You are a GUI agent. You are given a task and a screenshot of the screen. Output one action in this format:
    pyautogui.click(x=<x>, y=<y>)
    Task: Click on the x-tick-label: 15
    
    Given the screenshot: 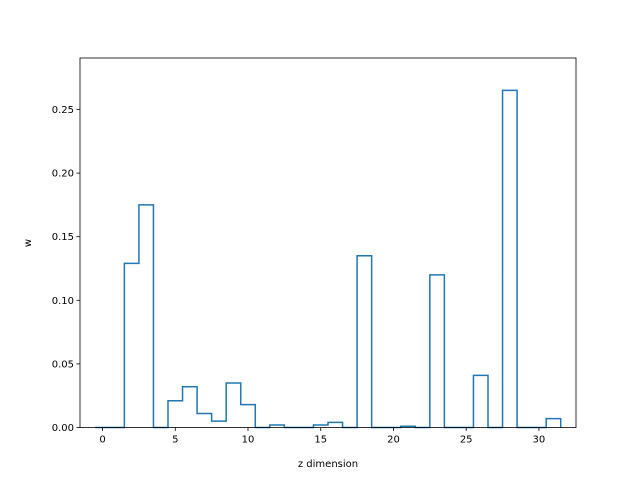 What is the action you would take?
    pyautogui.click(x=320, y=440)
    